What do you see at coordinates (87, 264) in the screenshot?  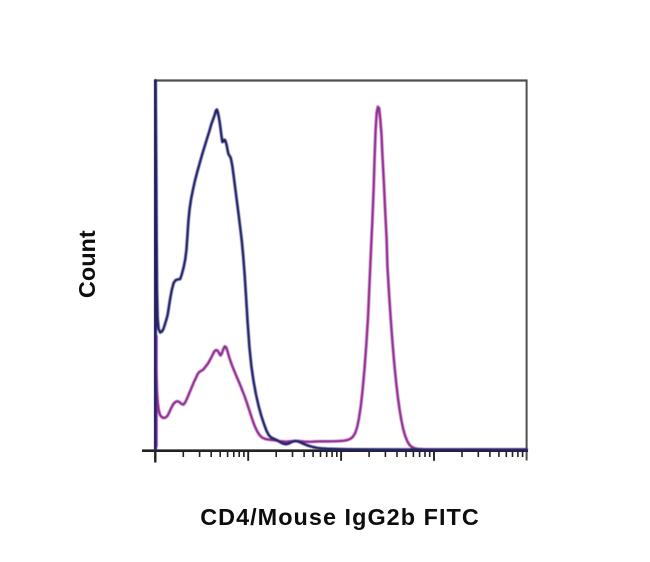 I see `svg-text: Count` at bounding box center [87, 264].